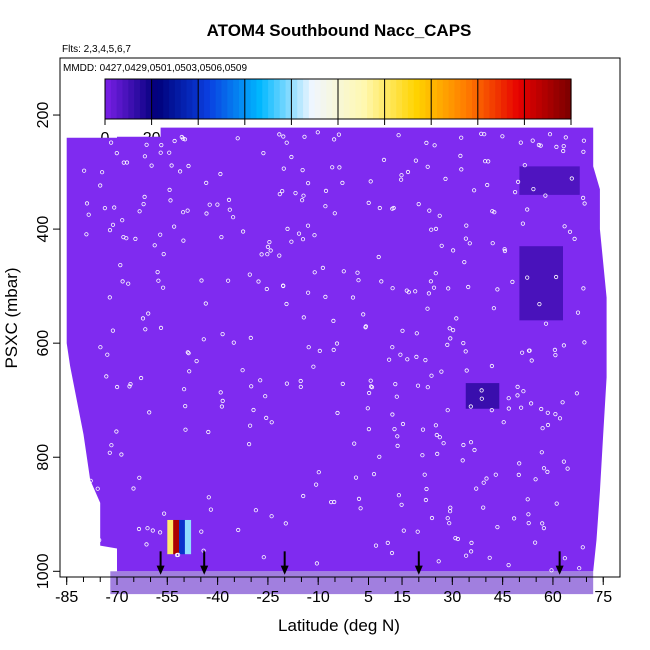  I want to click on field-cell, so click(182, 537).